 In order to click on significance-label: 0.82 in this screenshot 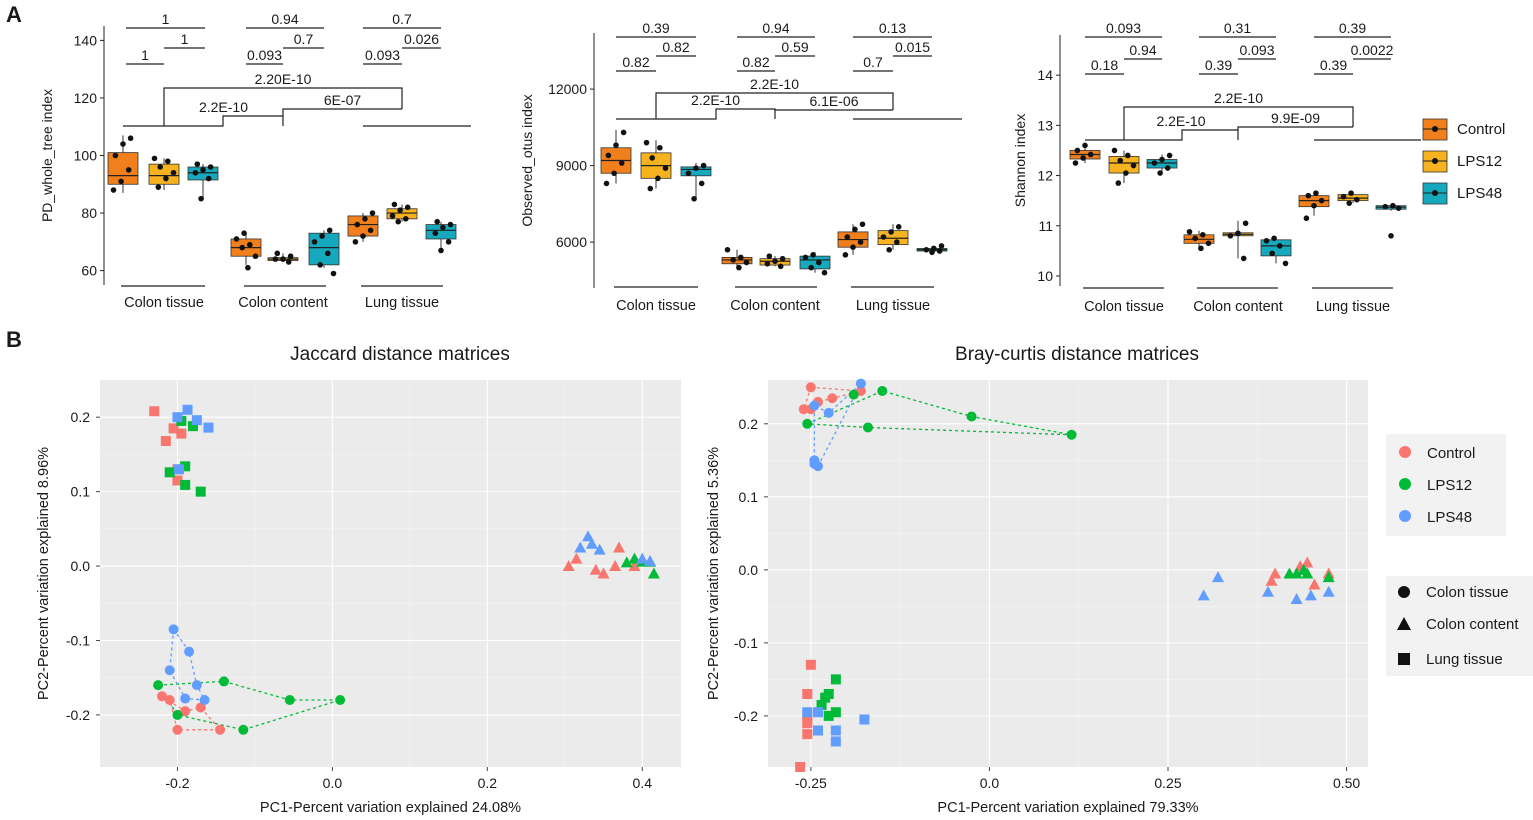, I will do `click(755, 62)`.